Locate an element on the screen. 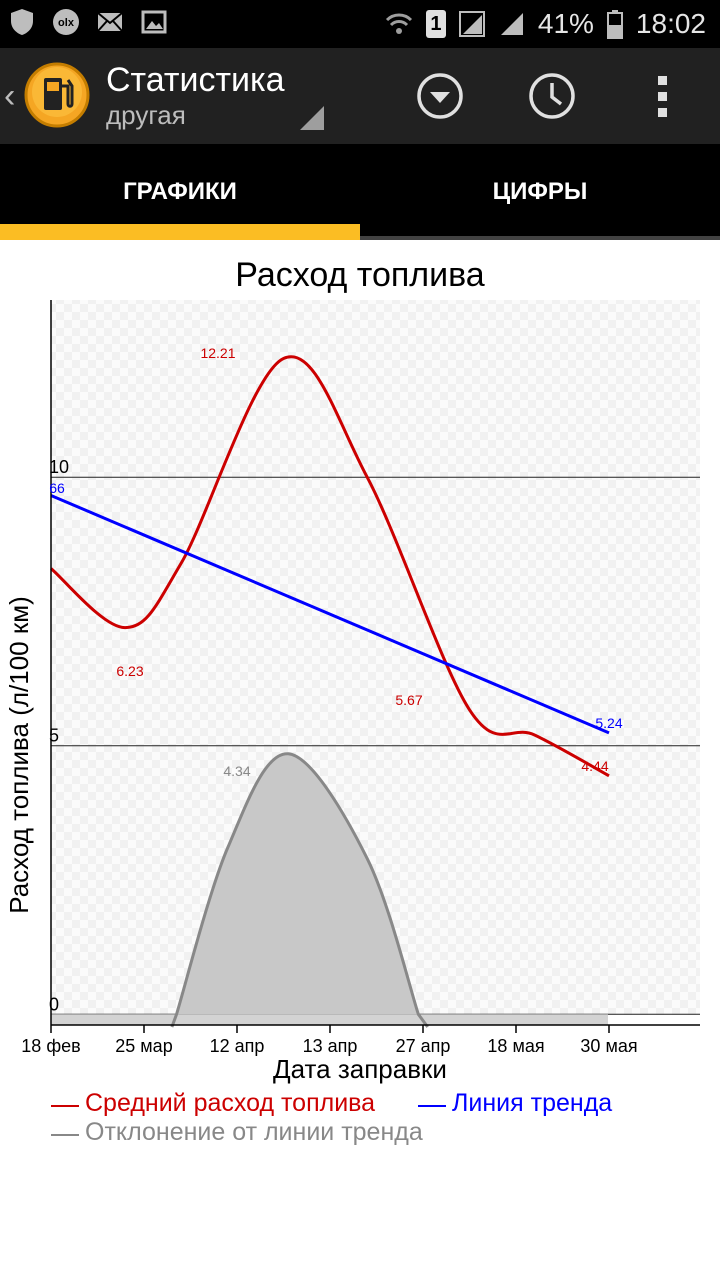 Image resolution: width=720 pixels, height=1280 pixels. mail-icon is located at coordinates (110, 22).